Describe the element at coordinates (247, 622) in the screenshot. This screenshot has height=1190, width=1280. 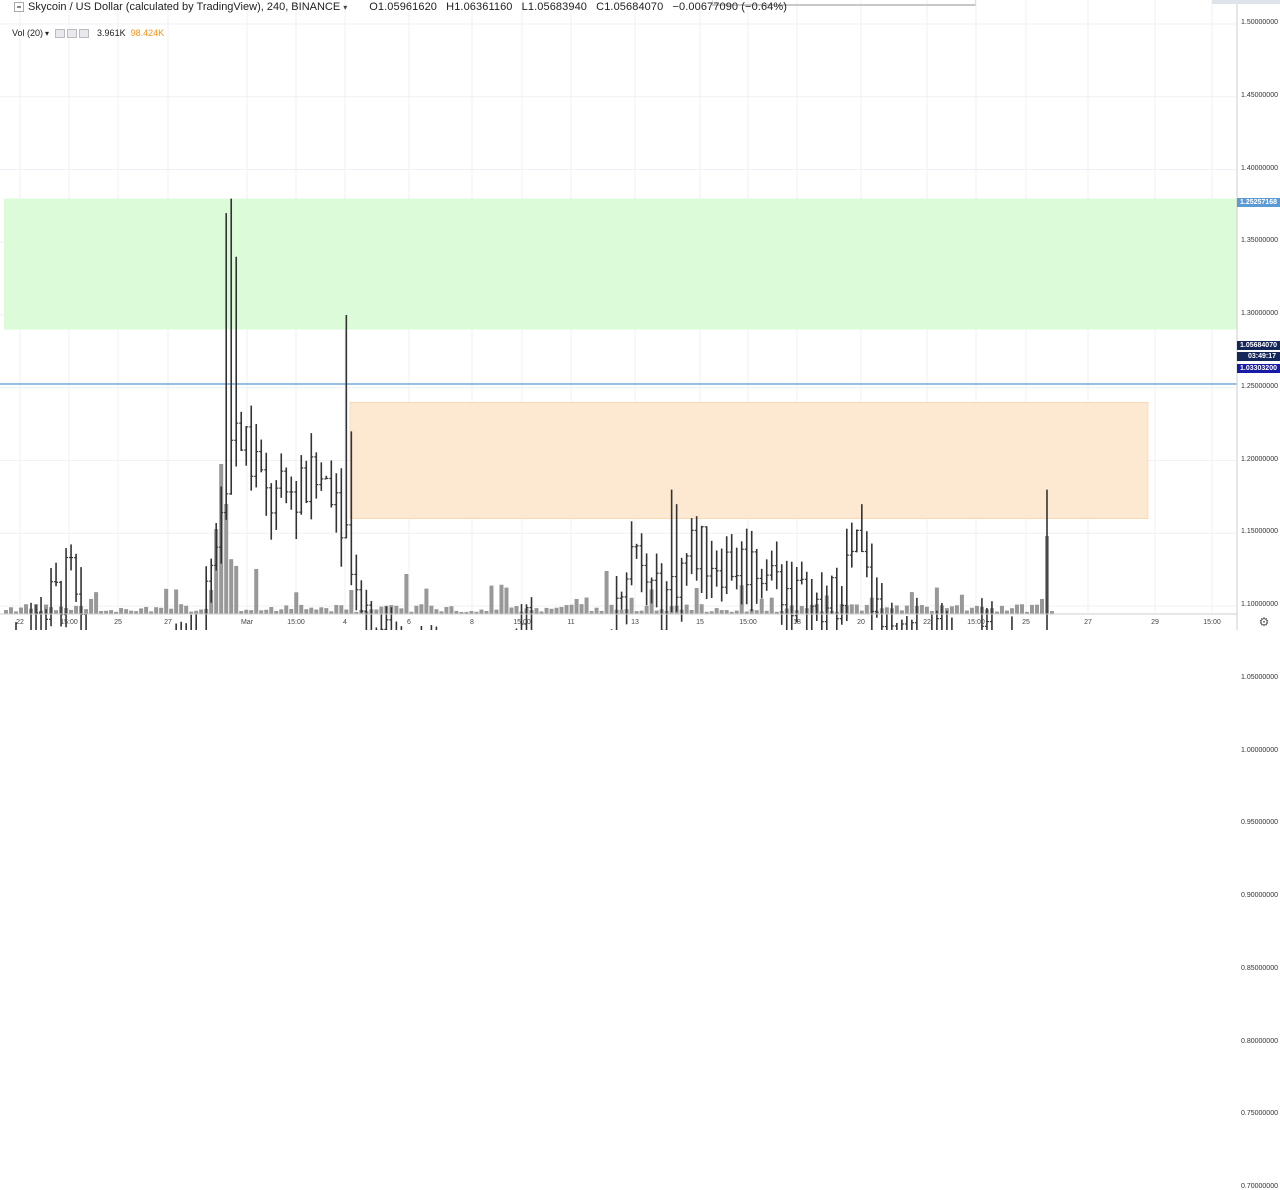
I see `time-axis-label: Mar` at that location.